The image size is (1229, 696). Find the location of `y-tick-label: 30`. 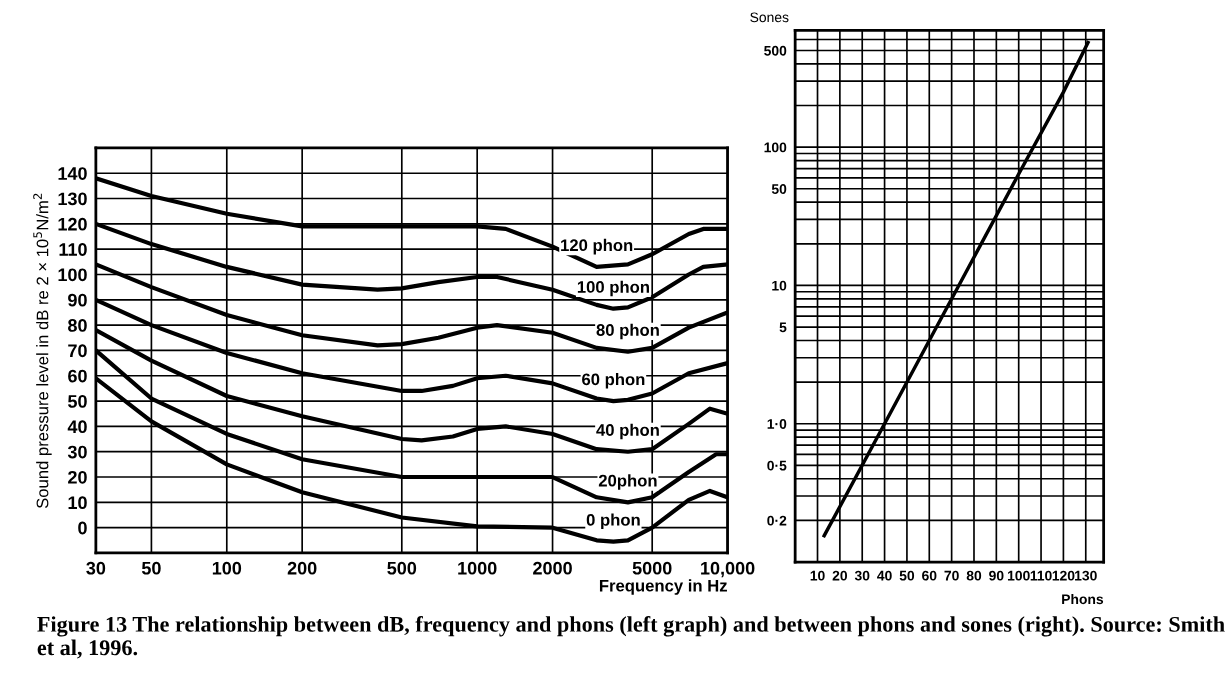

y-tick-label: 30 is located at coordinates (77, 452).